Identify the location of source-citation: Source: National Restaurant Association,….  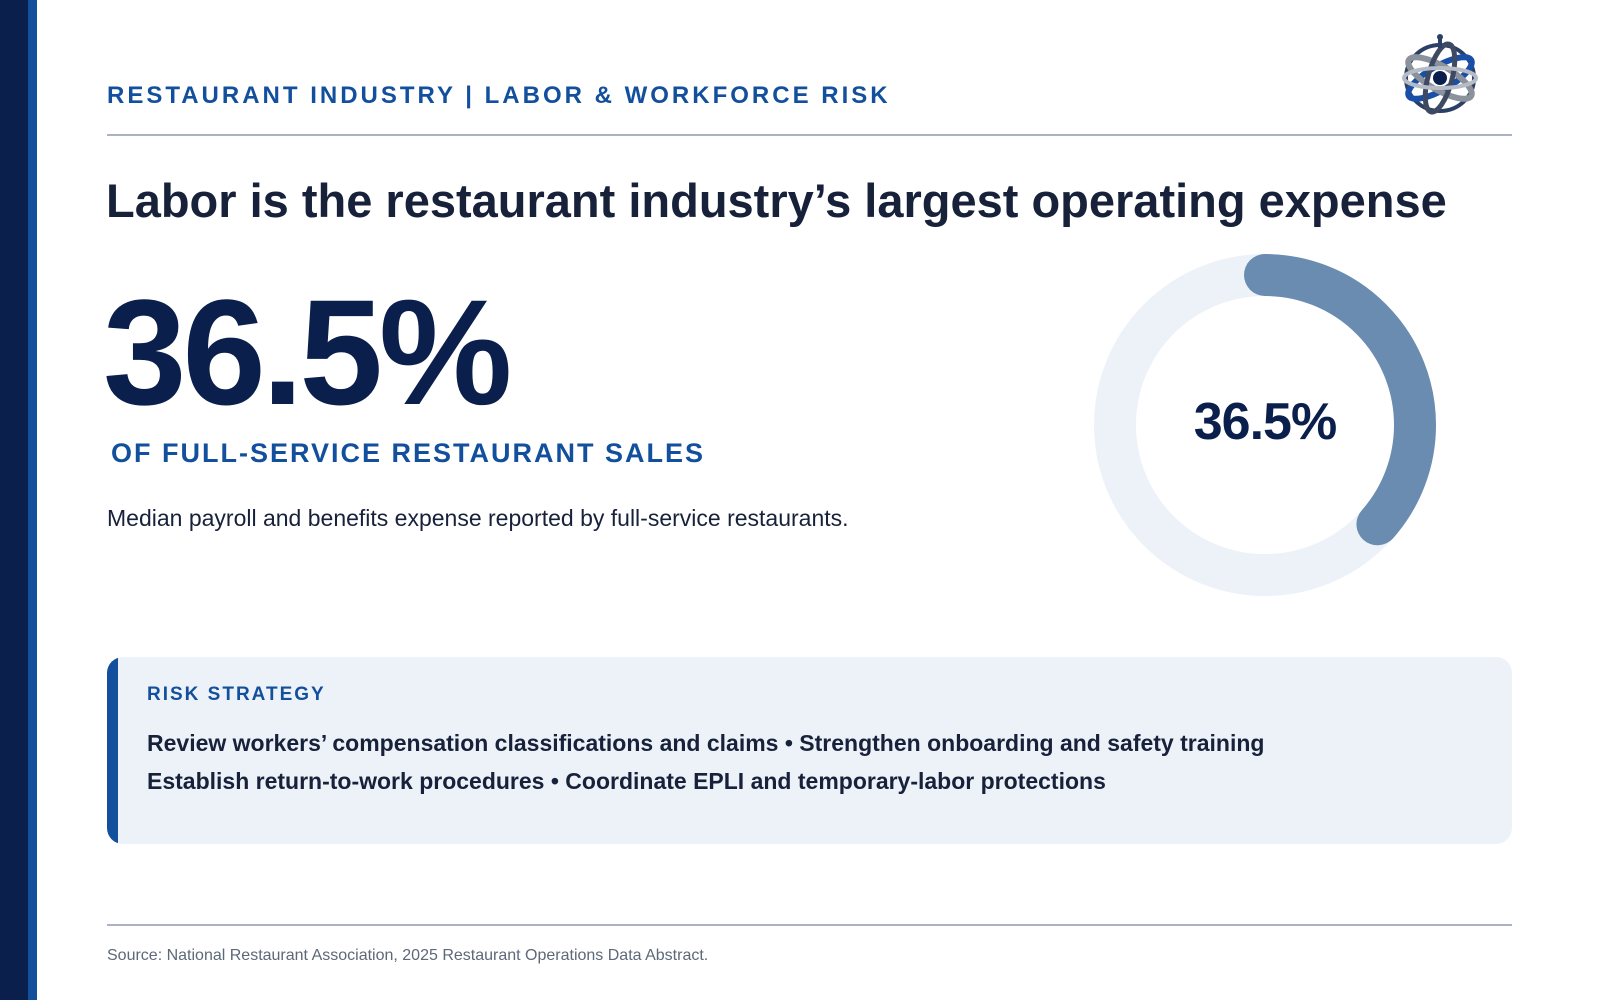
(408, 955).